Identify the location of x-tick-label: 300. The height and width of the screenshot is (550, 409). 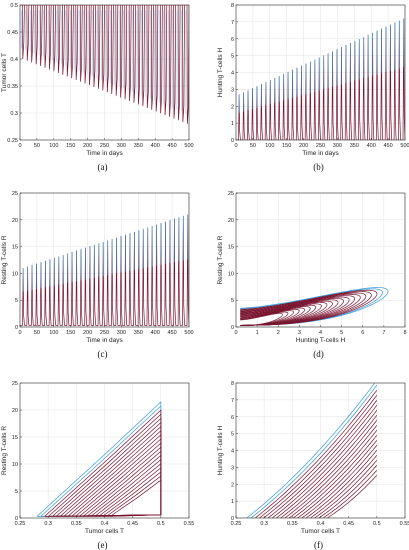
(121, 146).